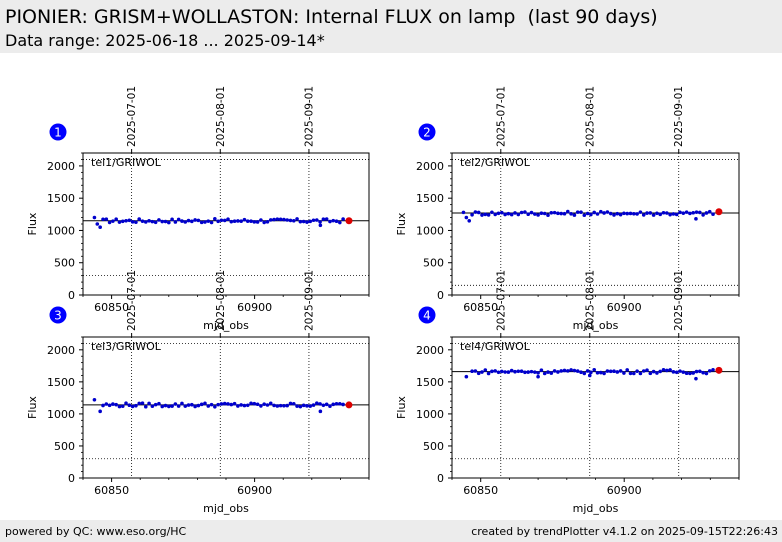  Describe the element at coordinates (61, 230) in the screenshot. I see `chart-1-y-tick-label: 1000` at that location.